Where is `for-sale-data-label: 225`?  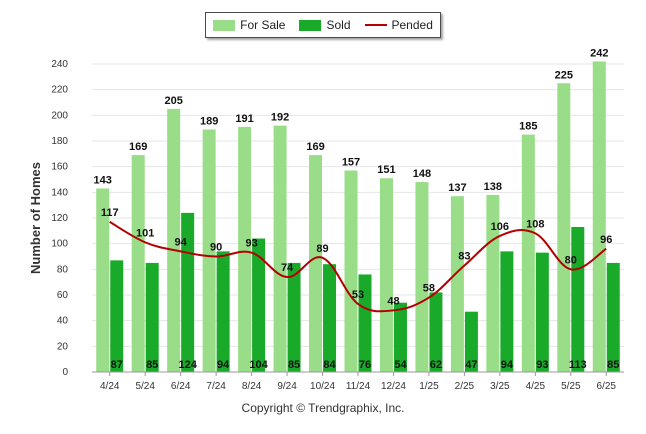
for-sale-data-label: 225 is located at coordinates (564, 75).